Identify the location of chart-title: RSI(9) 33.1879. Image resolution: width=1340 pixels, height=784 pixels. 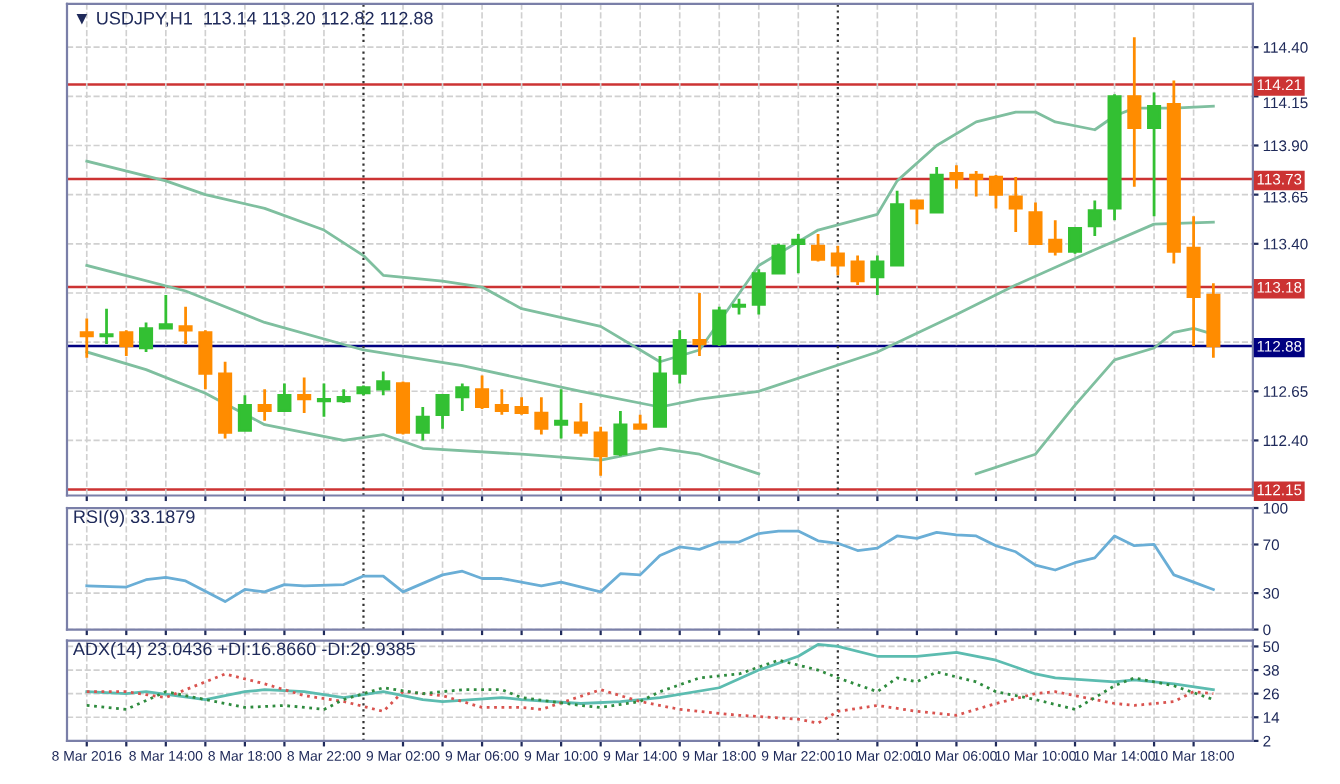
(134, 518).